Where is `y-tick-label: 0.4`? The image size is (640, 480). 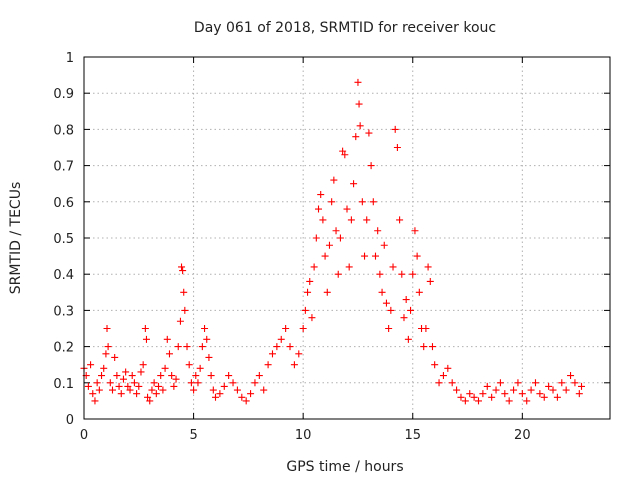 y-tick-label: 0.4 is located at coordinates (63, 275).